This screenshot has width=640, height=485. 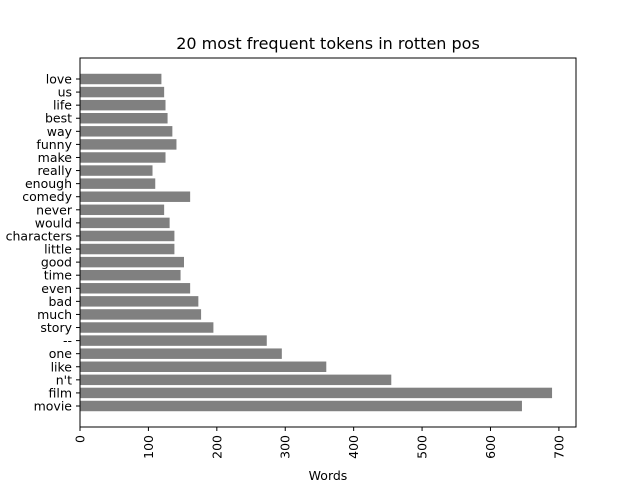 What do you see at coordinates (39, 235) in the screenshot?
I see `y-tick-label-12: characters` at bounding box center [39, 235].